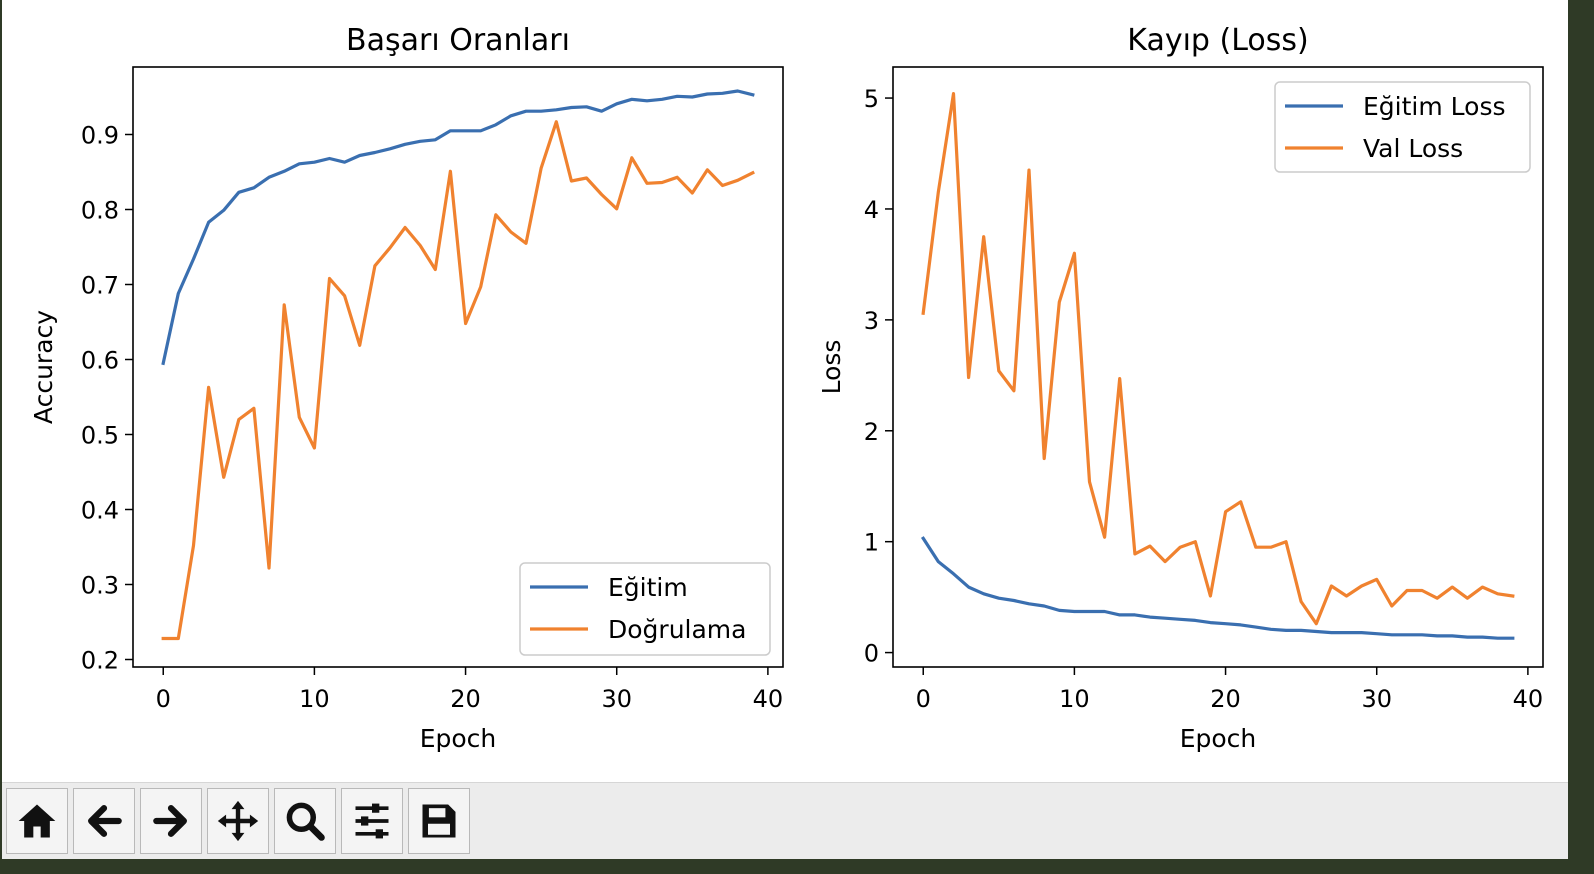  Describe the element at coordinates (871, 432) in the screenshot. I see `y-tick-label: 2` at that location.